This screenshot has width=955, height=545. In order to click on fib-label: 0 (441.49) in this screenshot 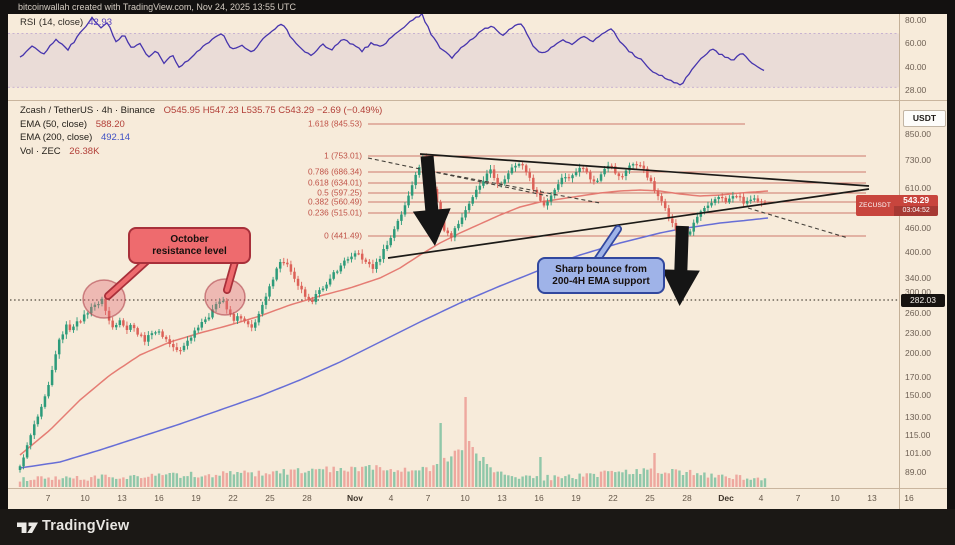, I will do `click(343, 236)`.